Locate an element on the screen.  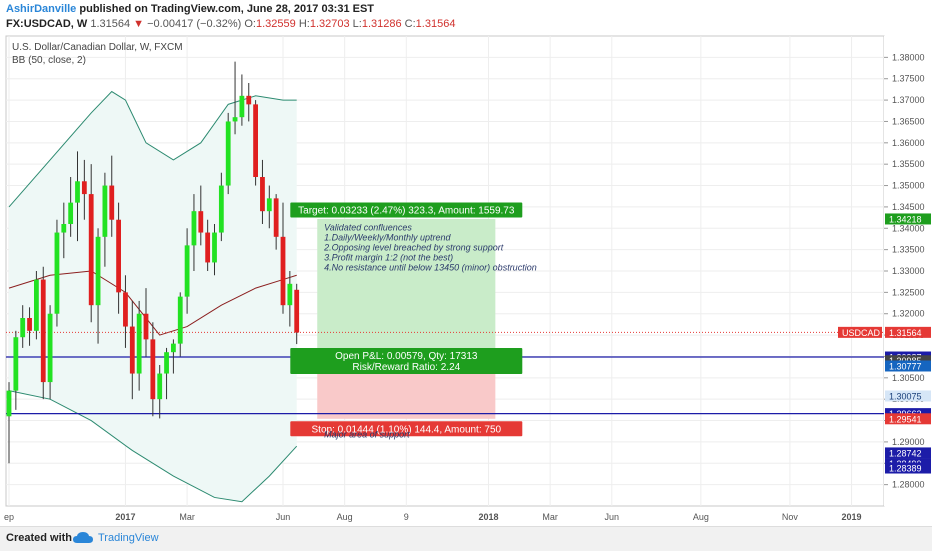
bb-upper-line is located at coordinates (152, 149).